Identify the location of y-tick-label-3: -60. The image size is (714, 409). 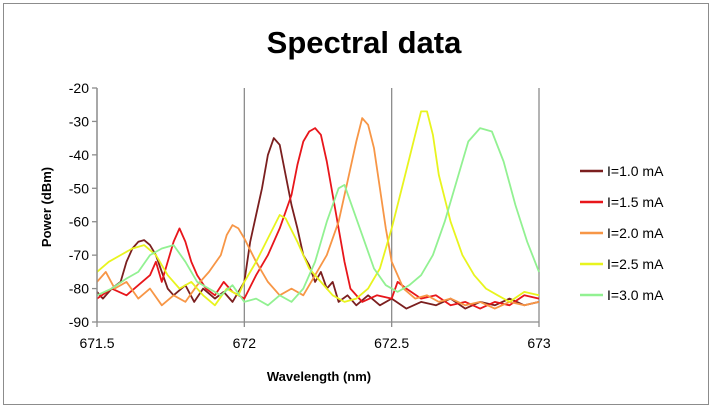
(79, 222).